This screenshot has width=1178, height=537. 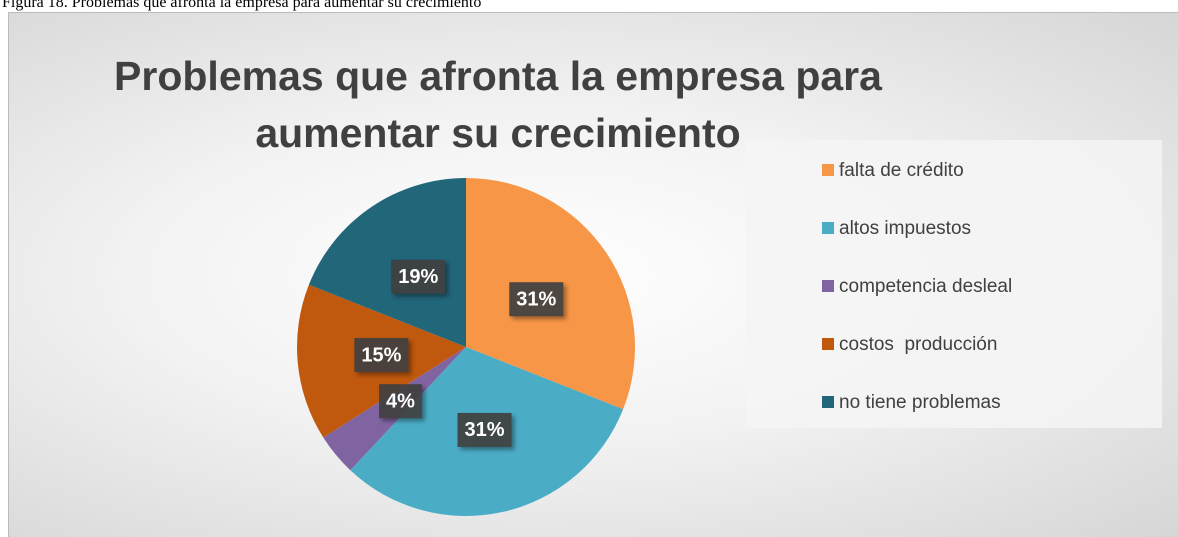 What do you see at coordinates (918, 344) in the screenshot?
I see `legend-label: costos producción` at bounding box center [918, 344].